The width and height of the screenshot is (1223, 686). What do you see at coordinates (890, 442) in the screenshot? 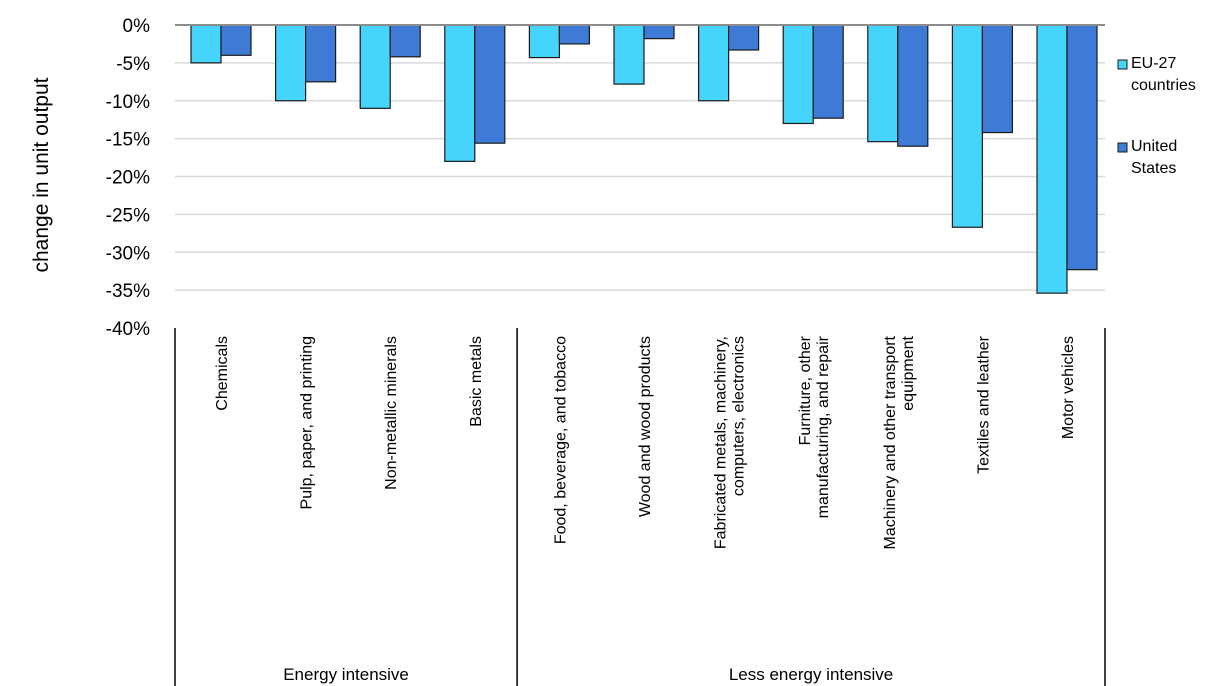
I see `category-label: Machinery and other transport` at bounding box center [890, 442].